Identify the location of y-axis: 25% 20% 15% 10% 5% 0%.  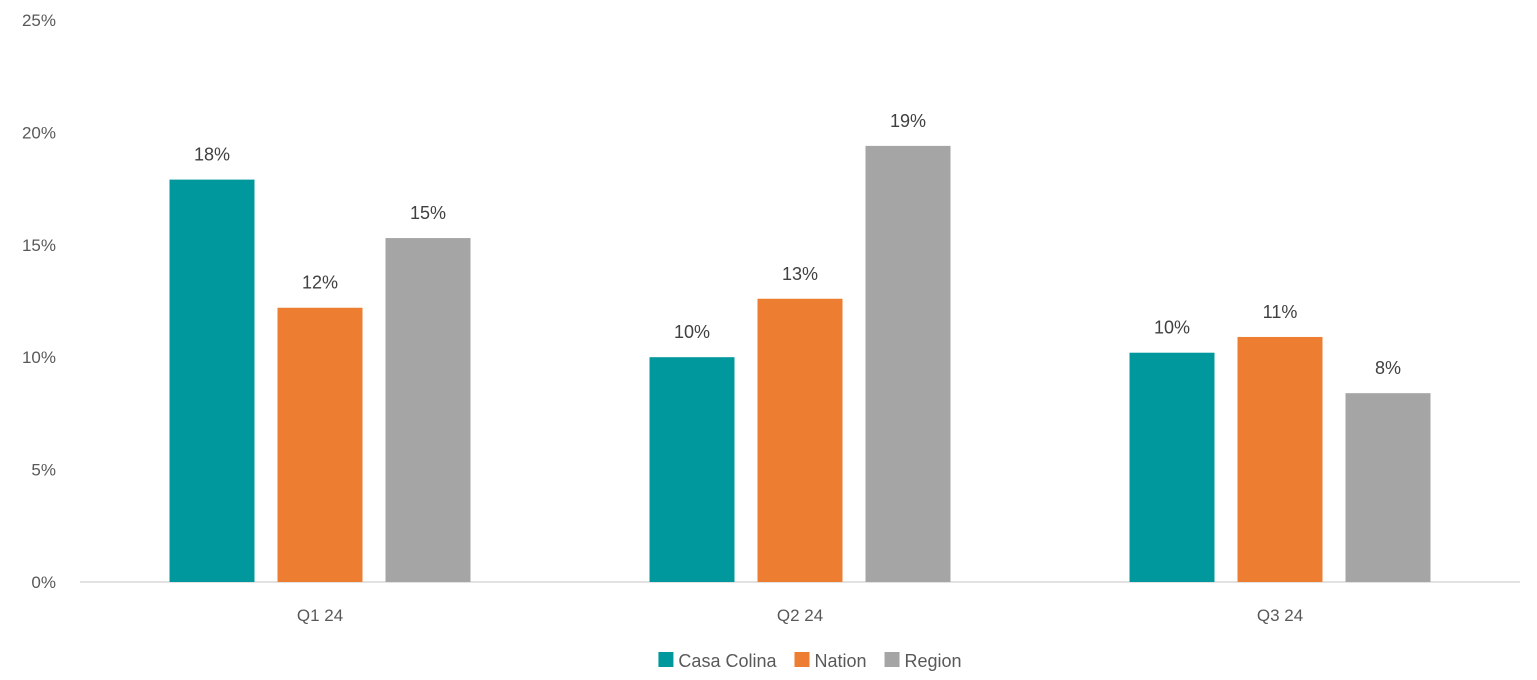
(39, 301).